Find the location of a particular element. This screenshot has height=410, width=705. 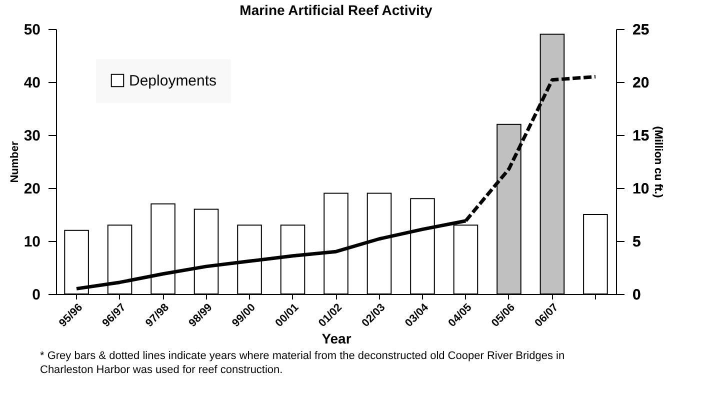

y2-tick-label: 10 is located at coordinates (641, 189).